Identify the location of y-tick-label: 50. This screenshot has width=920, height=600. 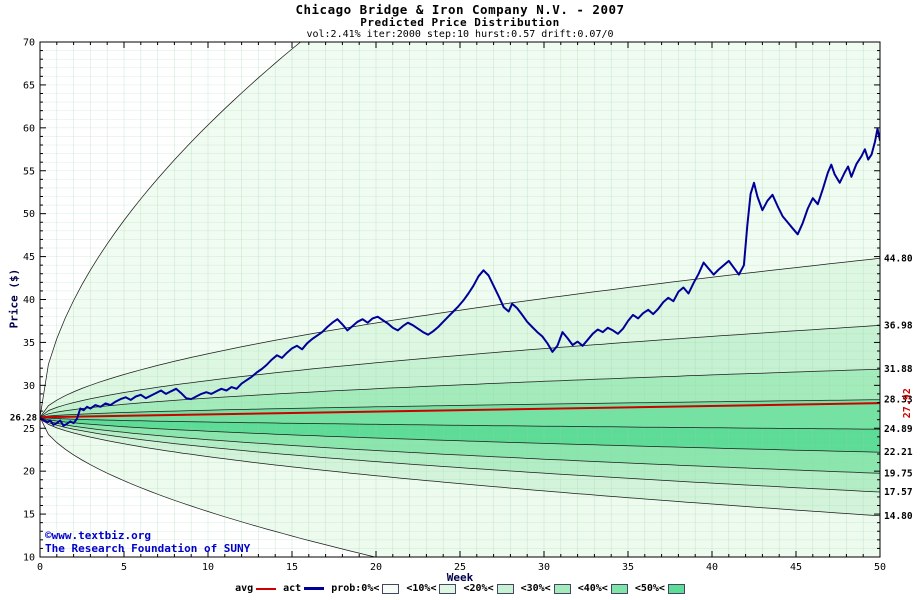
(29, 214).